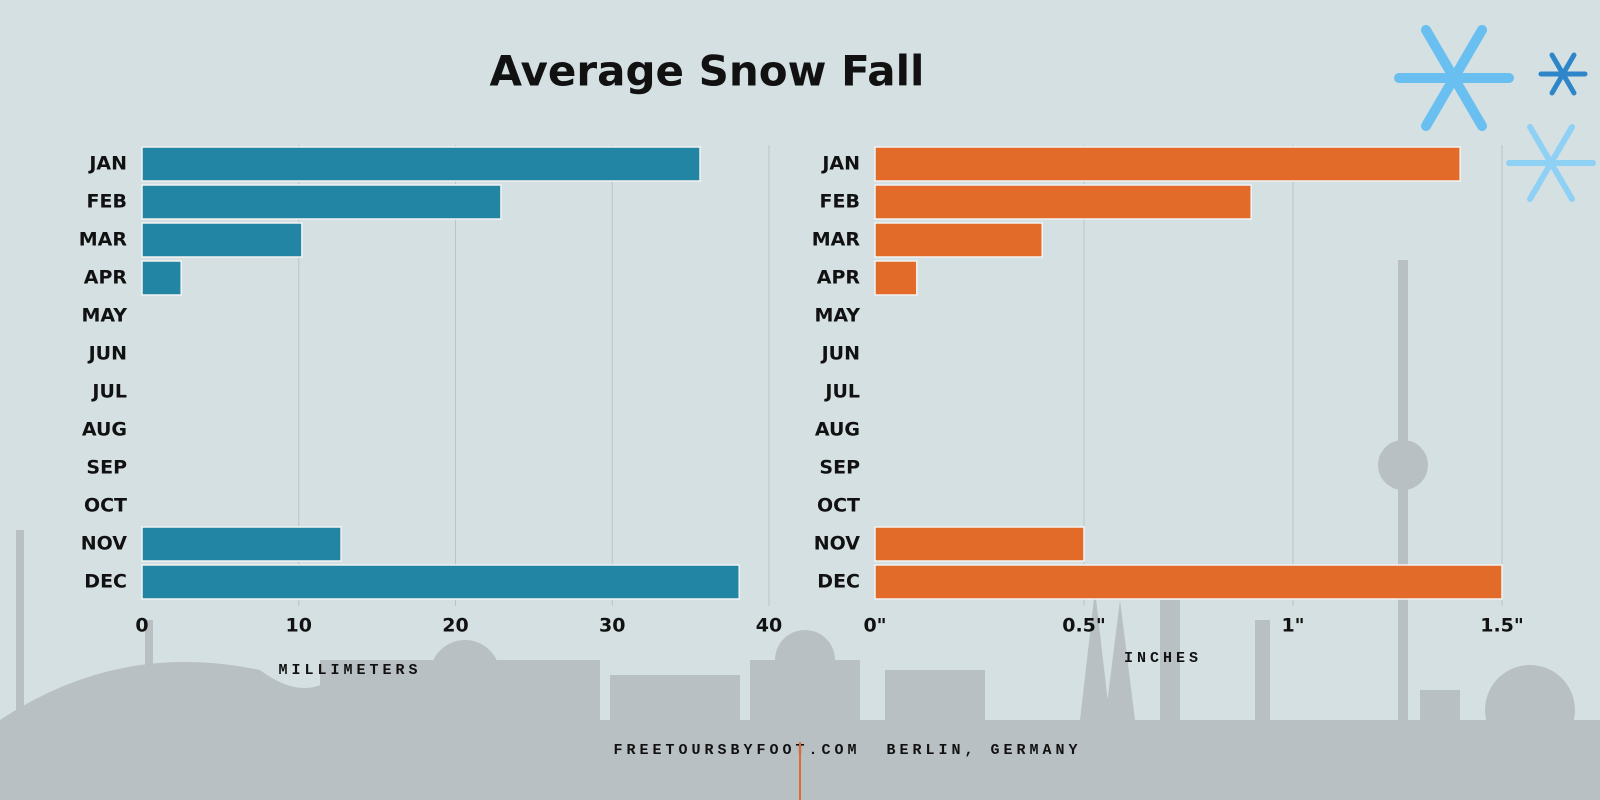 This screenshot has height=800, width=1600. I want to click on x-tick-label: 10, so click(299, 626).